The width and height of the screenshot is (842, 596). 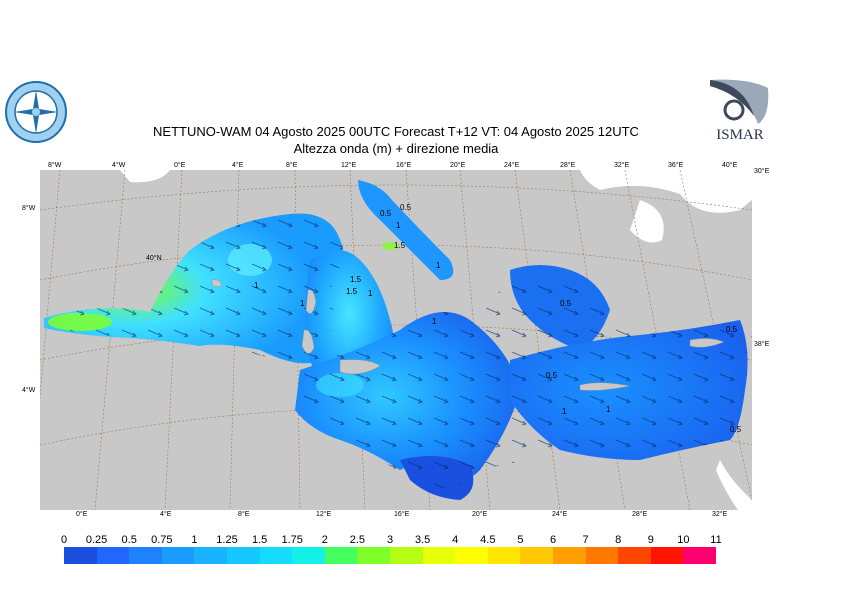 What do you see at coordinates (488, 540) in the screenshot?
I see `legend-label: 4.5` at bounding box center [488, 540].